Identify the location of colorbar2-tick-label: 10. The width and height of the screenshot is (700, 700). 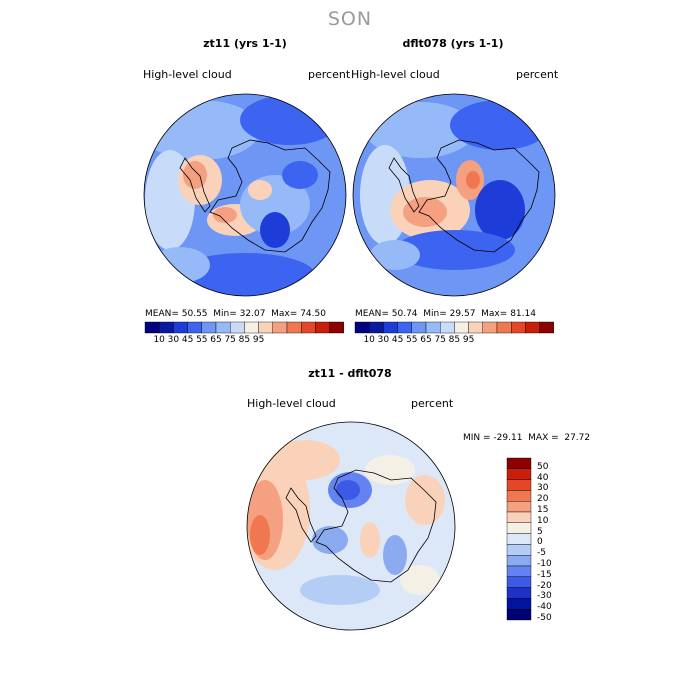
(369, 340).